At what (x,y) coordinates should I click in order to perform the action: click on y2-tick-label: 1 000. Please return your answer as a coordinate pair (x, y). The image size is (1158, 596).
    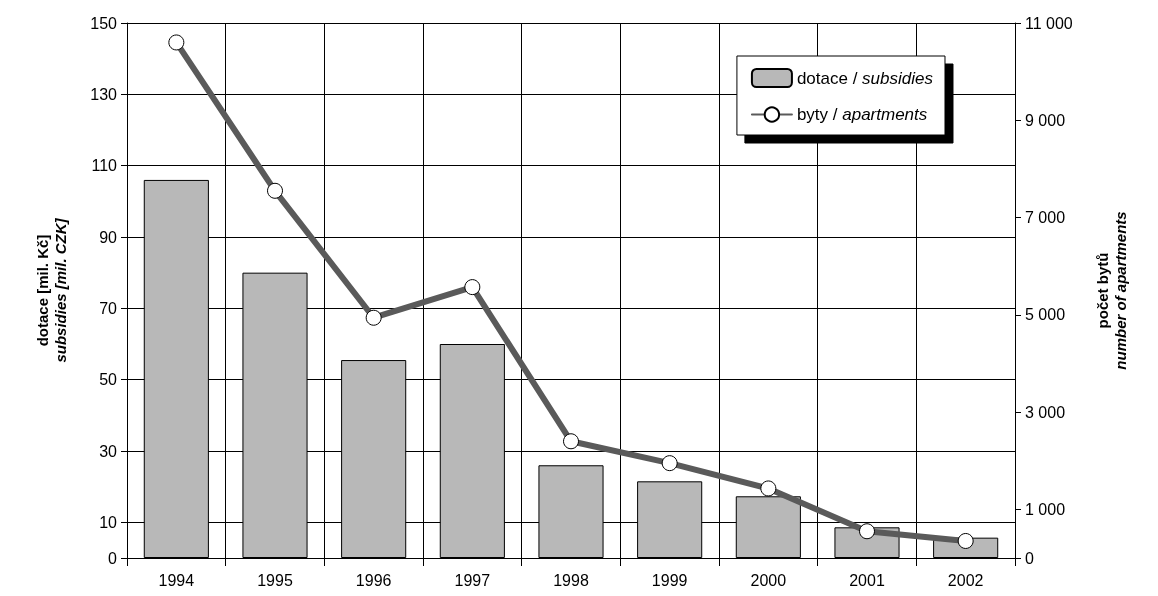
    Looking at the image, I should click on (1045, 509).